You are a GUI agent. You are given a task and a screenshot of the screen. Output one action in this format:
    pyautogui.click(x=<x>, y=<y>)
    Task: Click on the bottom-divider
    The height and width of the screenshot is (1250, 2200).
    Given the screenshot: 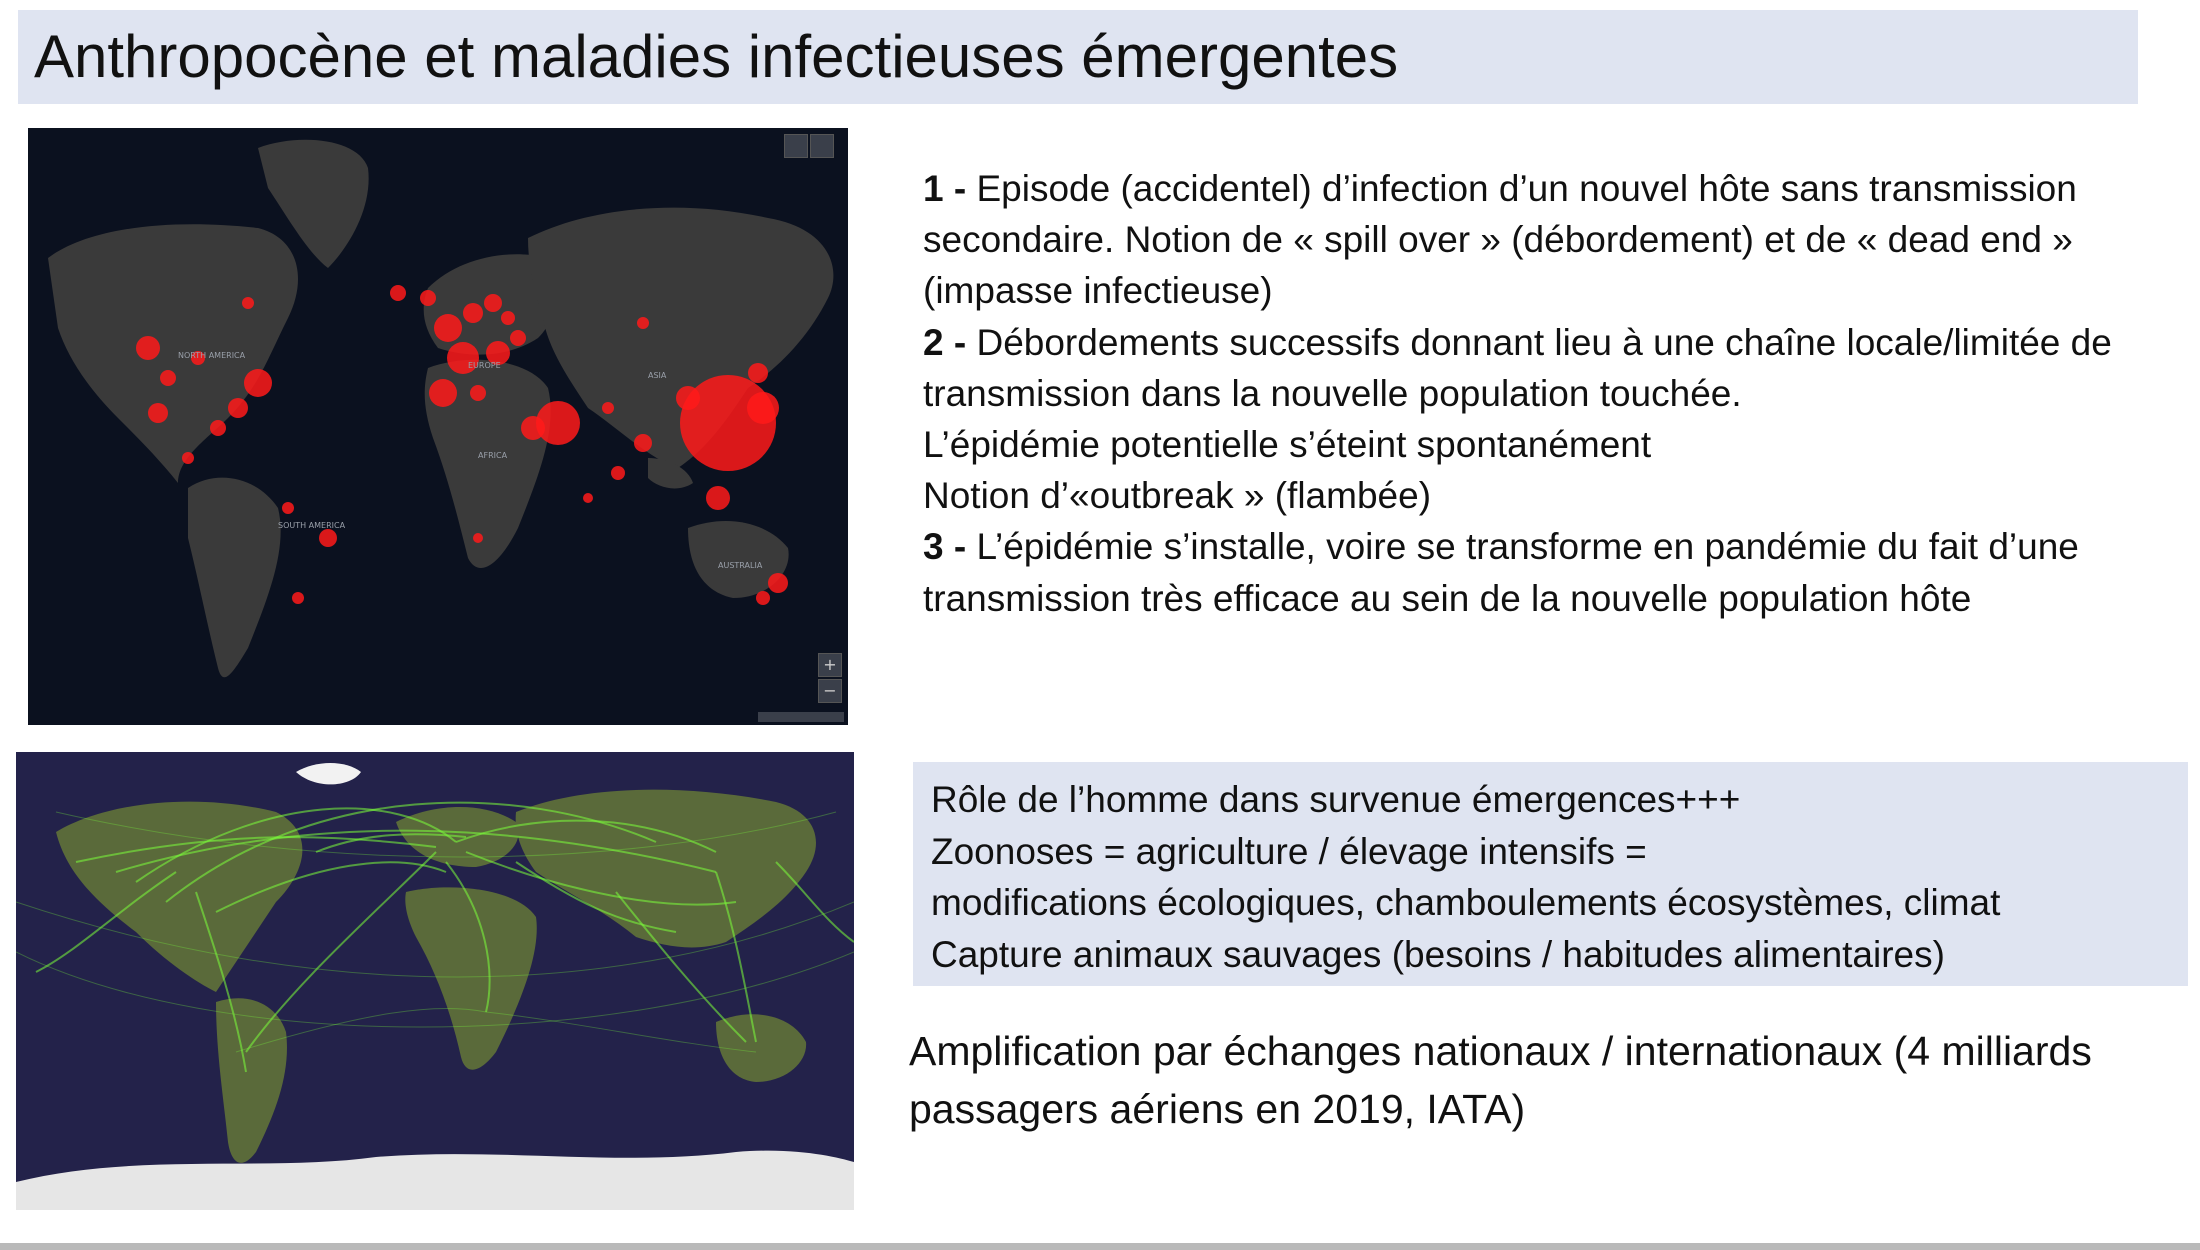 What is the action you would take?
    pyautogui.click(x=1100, y=1246)
    